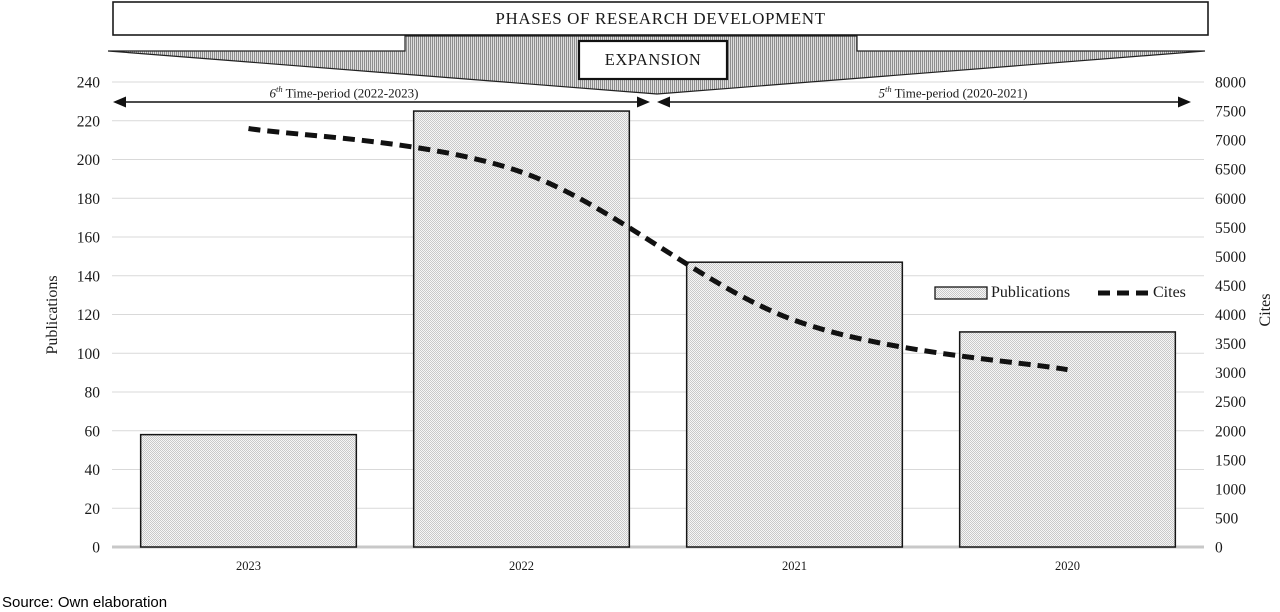 This screenshot has width=1280, height=612. What do you see at coordinates (1230, 373) in the screenshot?
I see `y-tick-right: 3000` at bounding box center [1230, 373].